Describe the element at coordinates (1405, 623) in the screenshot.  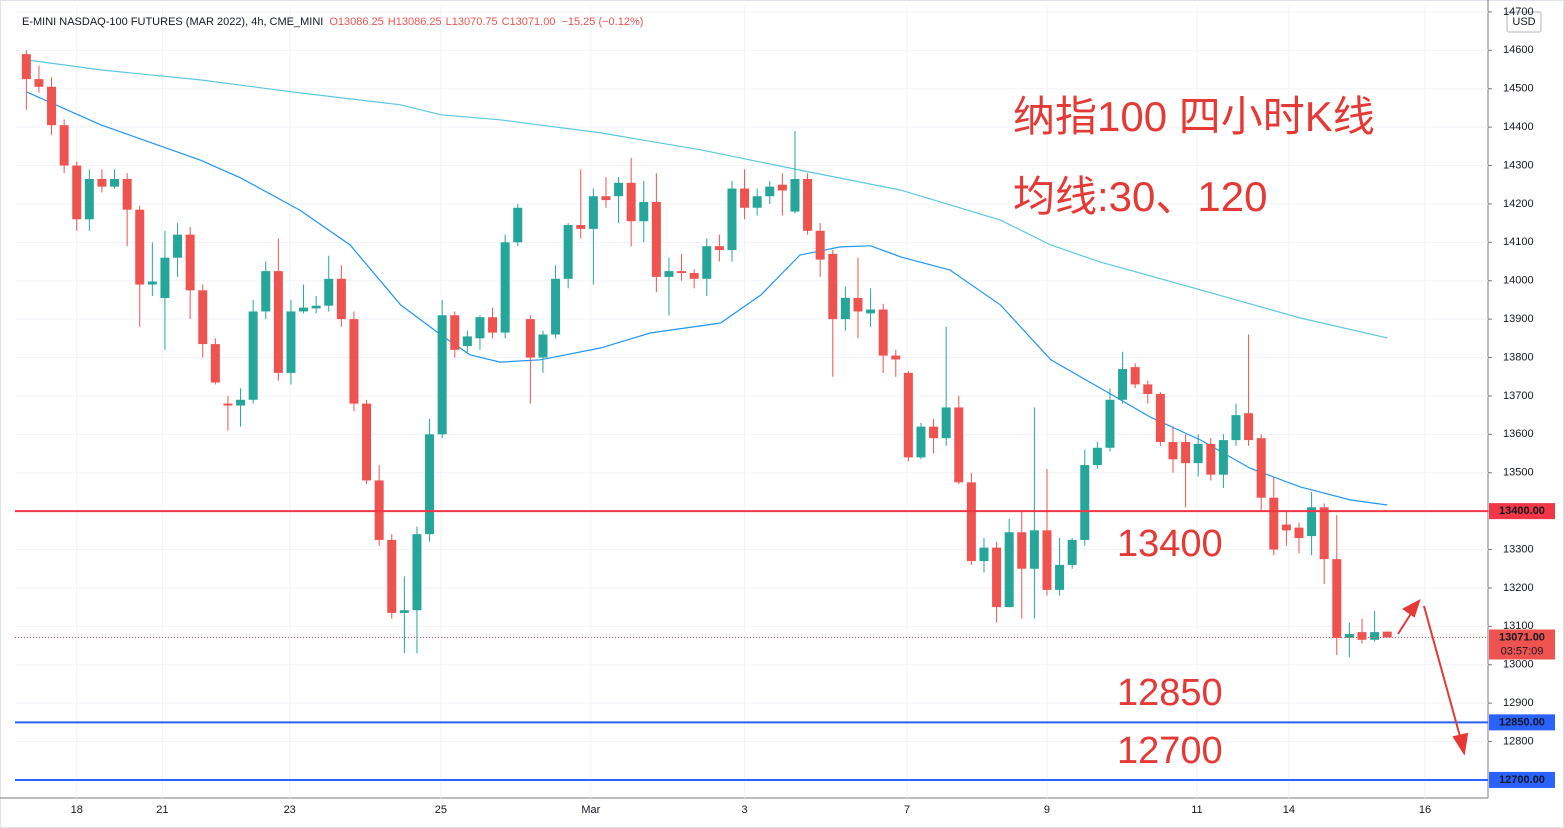
I see `arrow-up` at that location.